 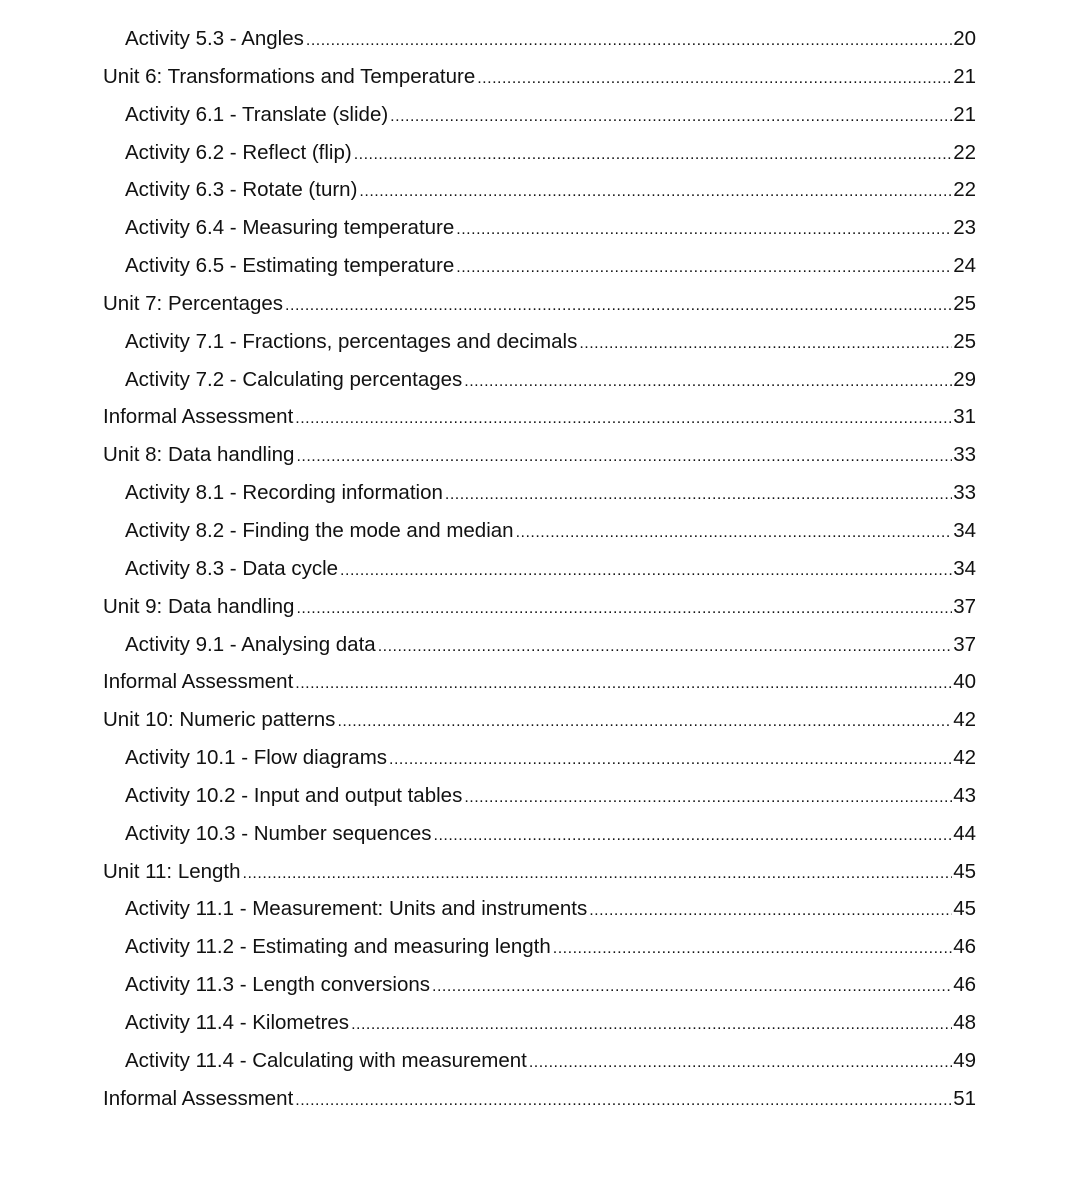 I want to click on toc-entry-title: Activity 11.4 - Kilometres, so click(x=237, y=1022).